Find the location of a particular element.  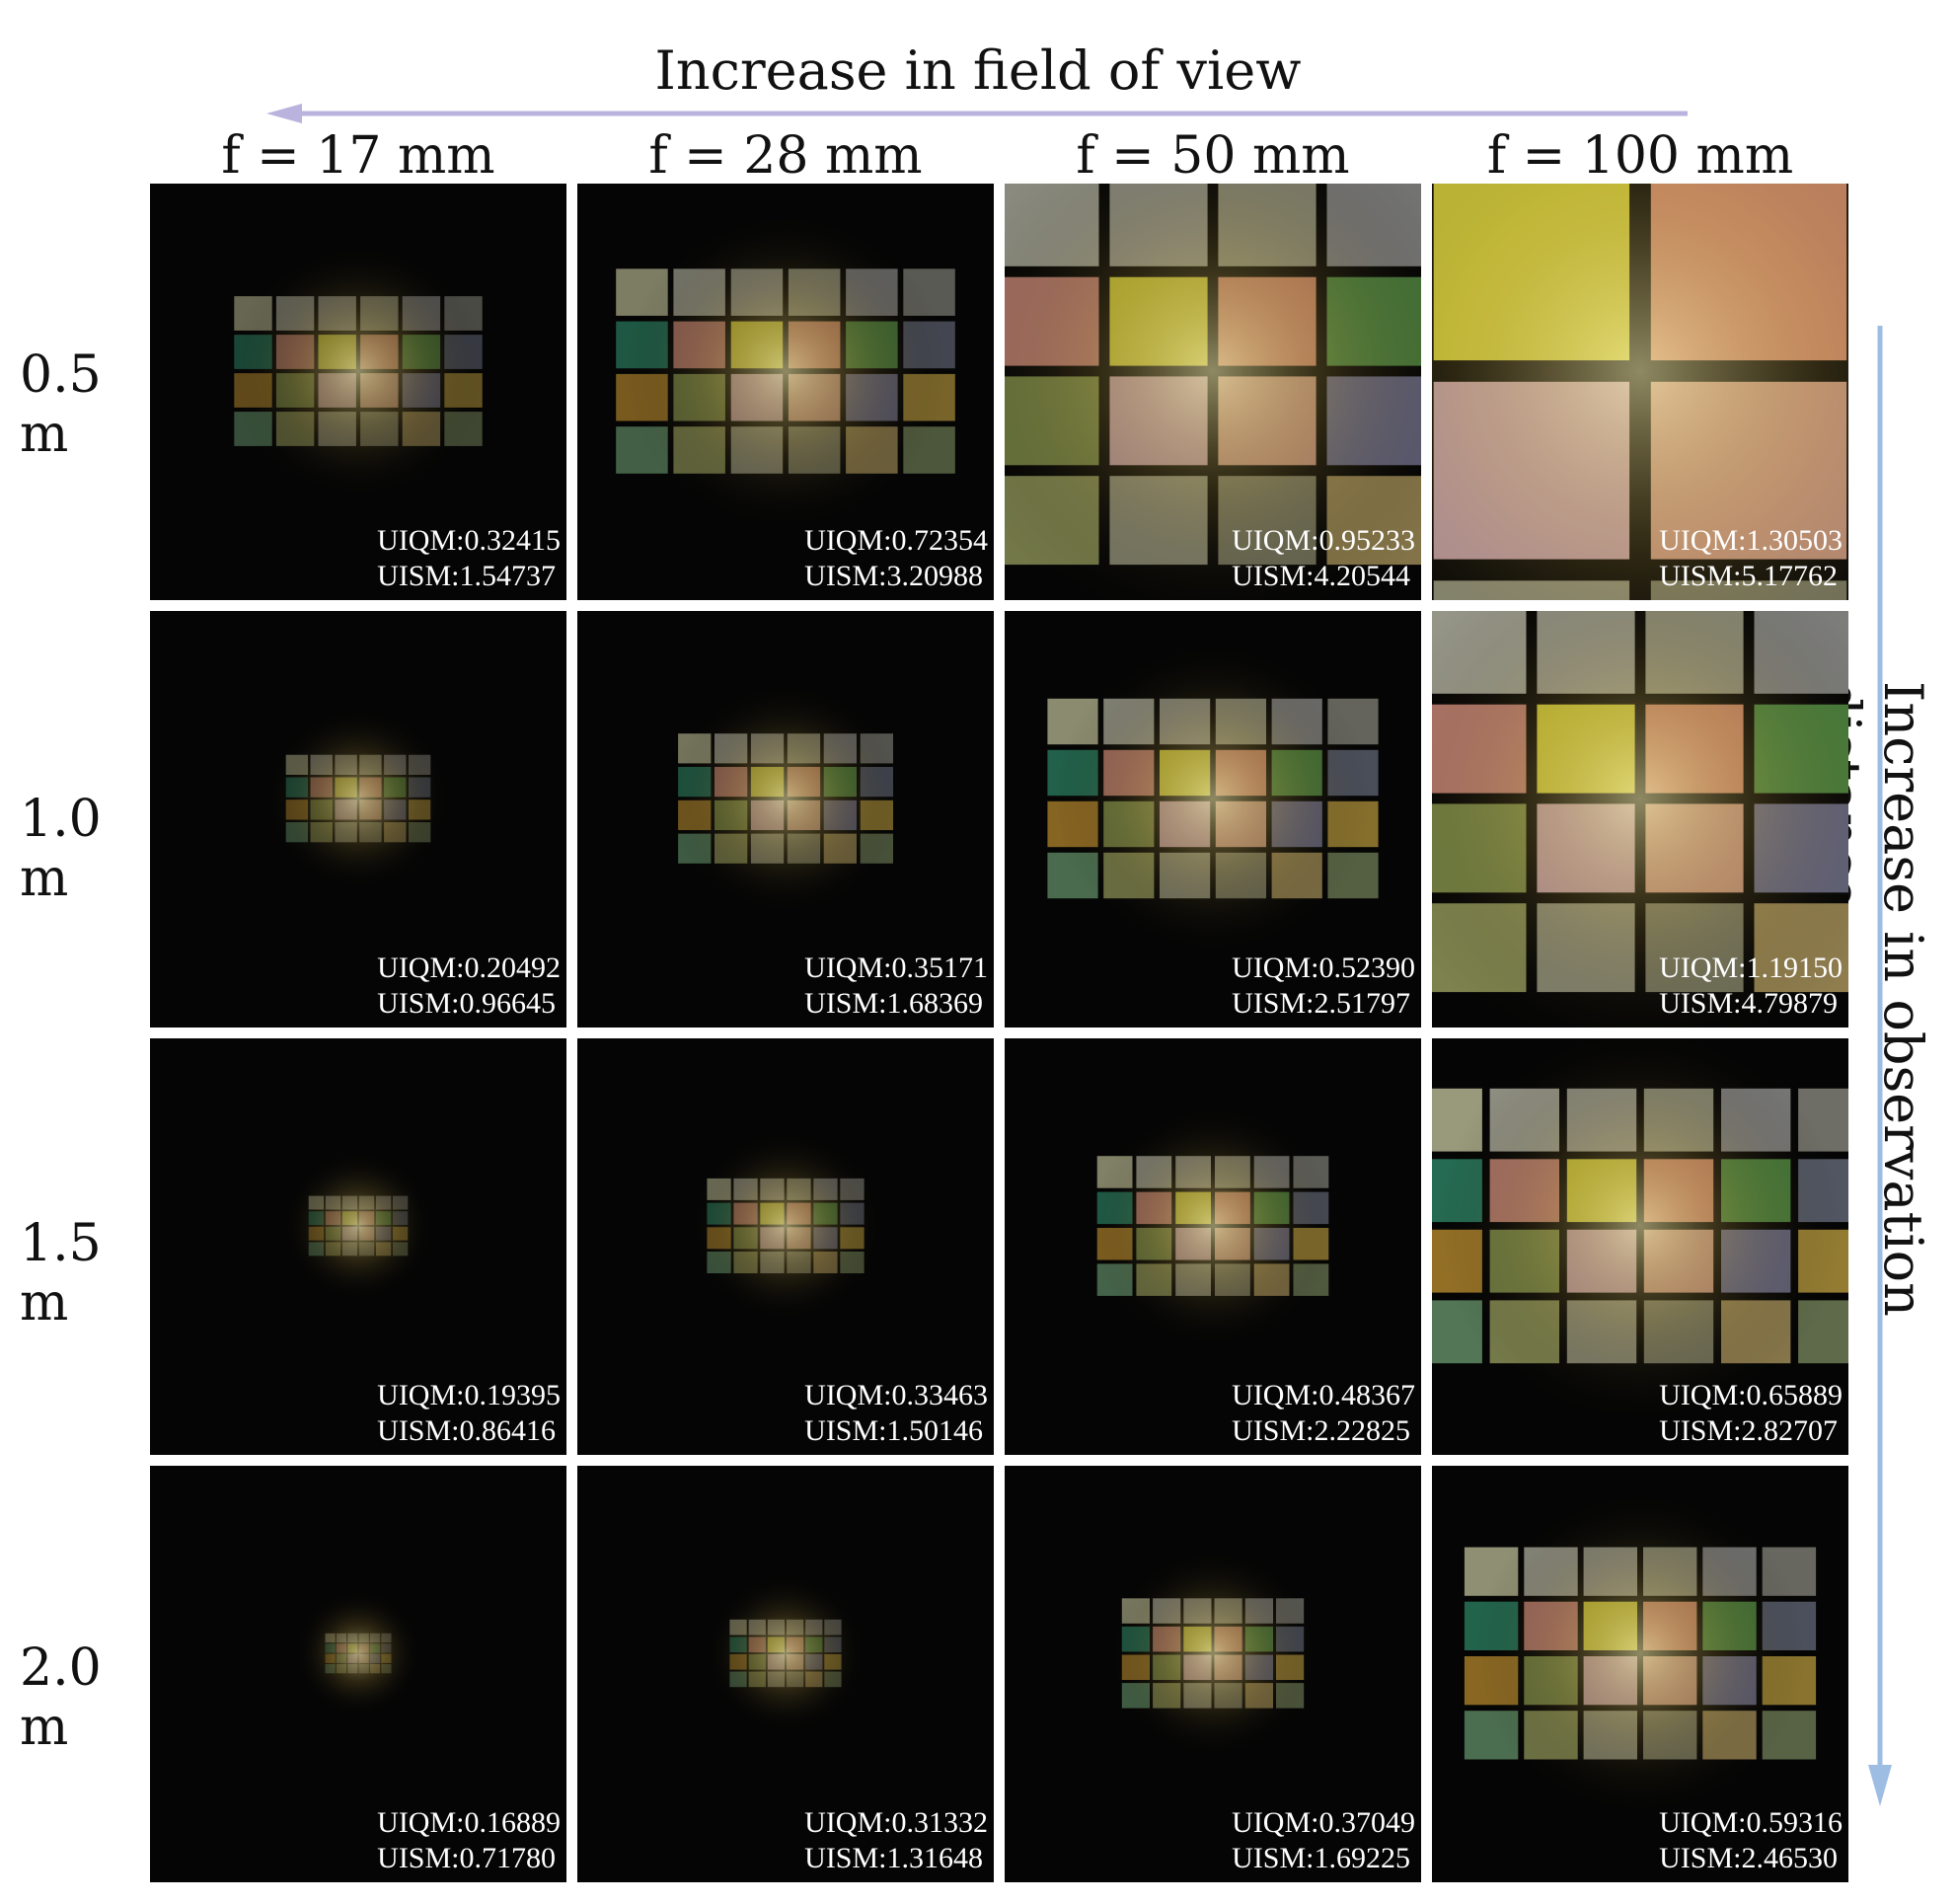

image-cell: UIQM:0.95233 UISM:4.20544 is located at coordinates (1213, 392).